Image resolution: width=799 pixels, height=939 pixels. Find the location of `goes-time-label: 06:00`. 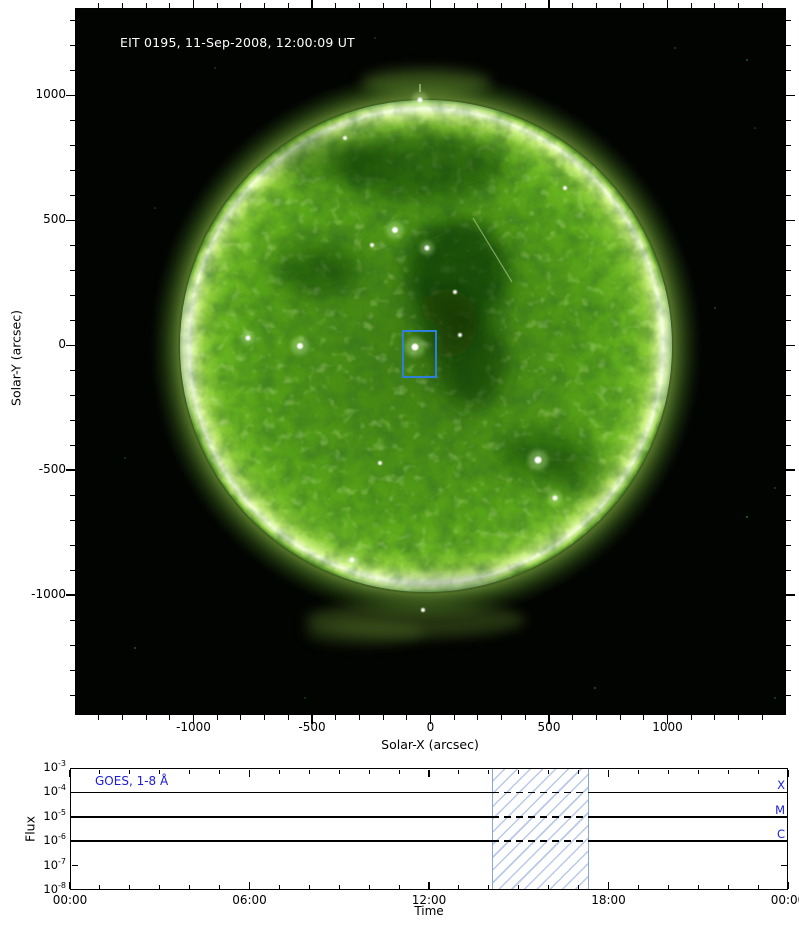

goes-time-label: 06:00 is located at coordinates (249, 900).